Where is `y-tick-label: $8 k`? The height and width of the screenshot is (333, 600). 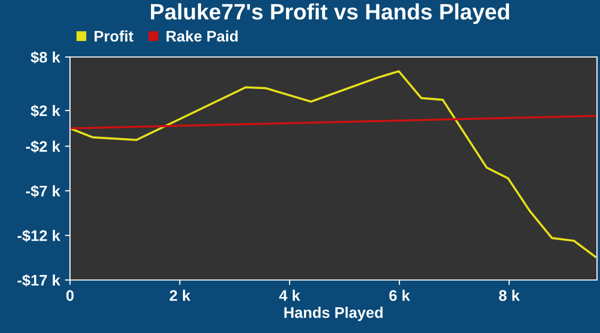 y-tick-label: $8 k is located at coordinates (45, 57).